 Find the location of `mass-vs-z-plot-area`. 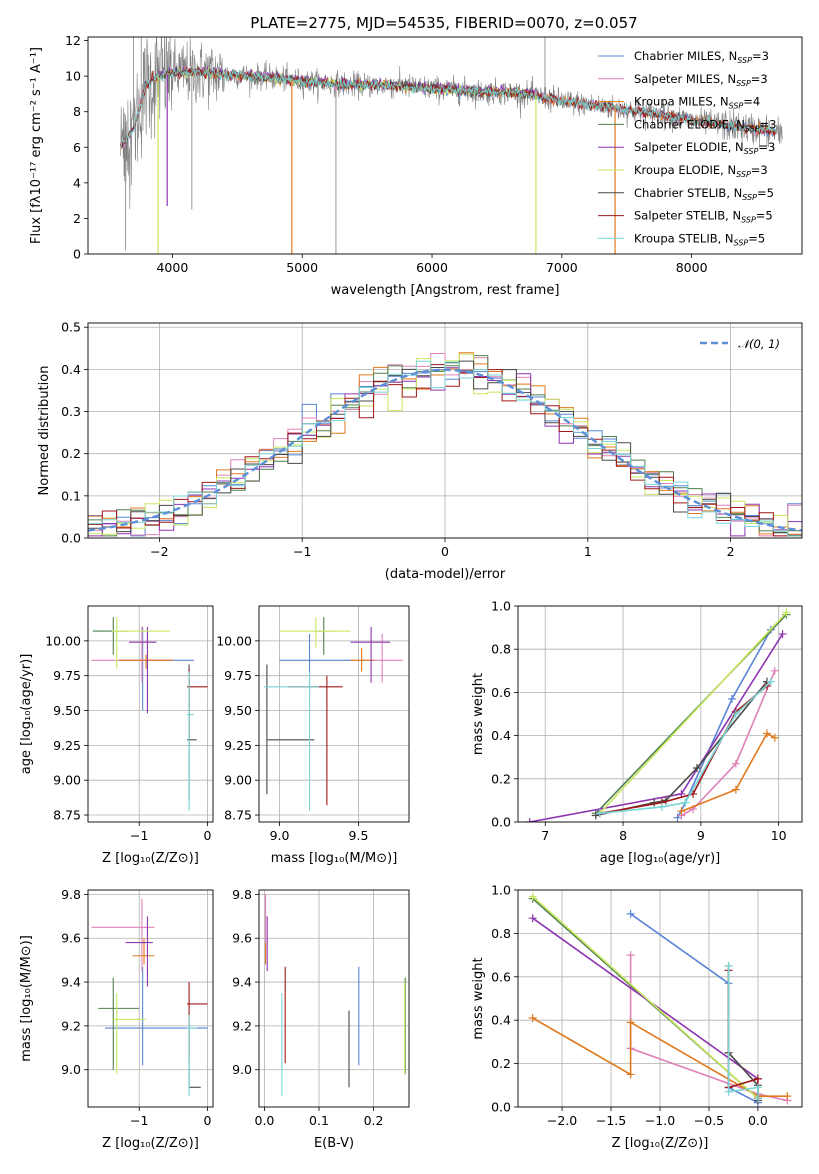

mass-vs-z-plot-area is located at coordinates (149, 997).